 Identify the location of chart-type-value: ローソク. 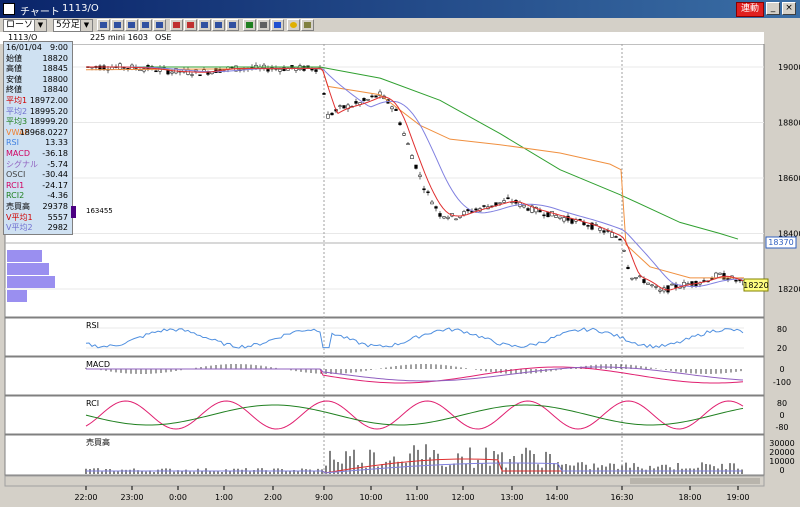
(24, 25).